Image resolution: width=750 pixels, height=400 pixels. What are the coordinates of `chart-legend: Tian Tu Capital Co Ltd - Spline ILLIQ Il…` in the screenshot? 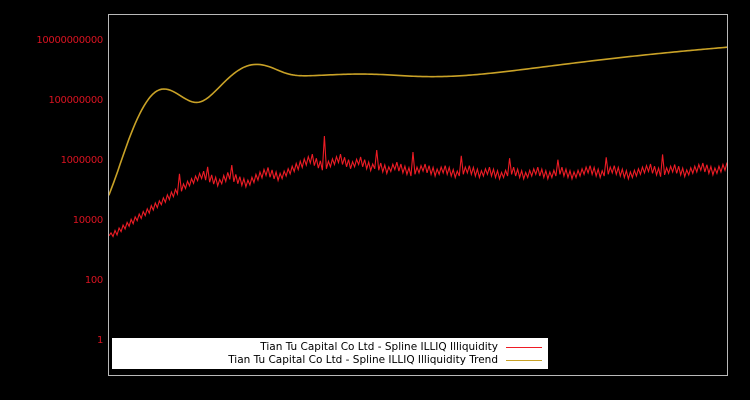 It's located at (330, 353).